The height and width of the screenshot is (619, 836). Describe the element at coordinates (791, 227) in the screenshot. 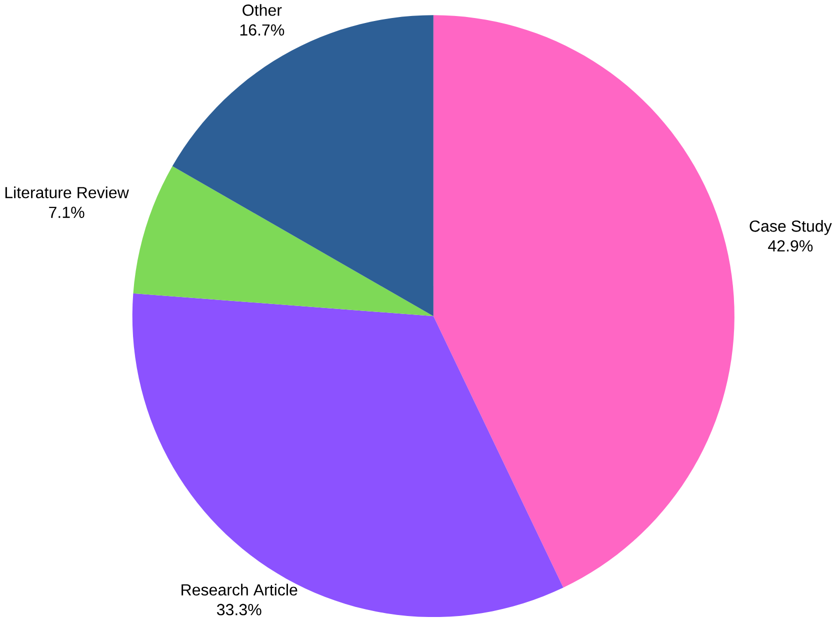

I see `slice-label: Case Study` at that location.